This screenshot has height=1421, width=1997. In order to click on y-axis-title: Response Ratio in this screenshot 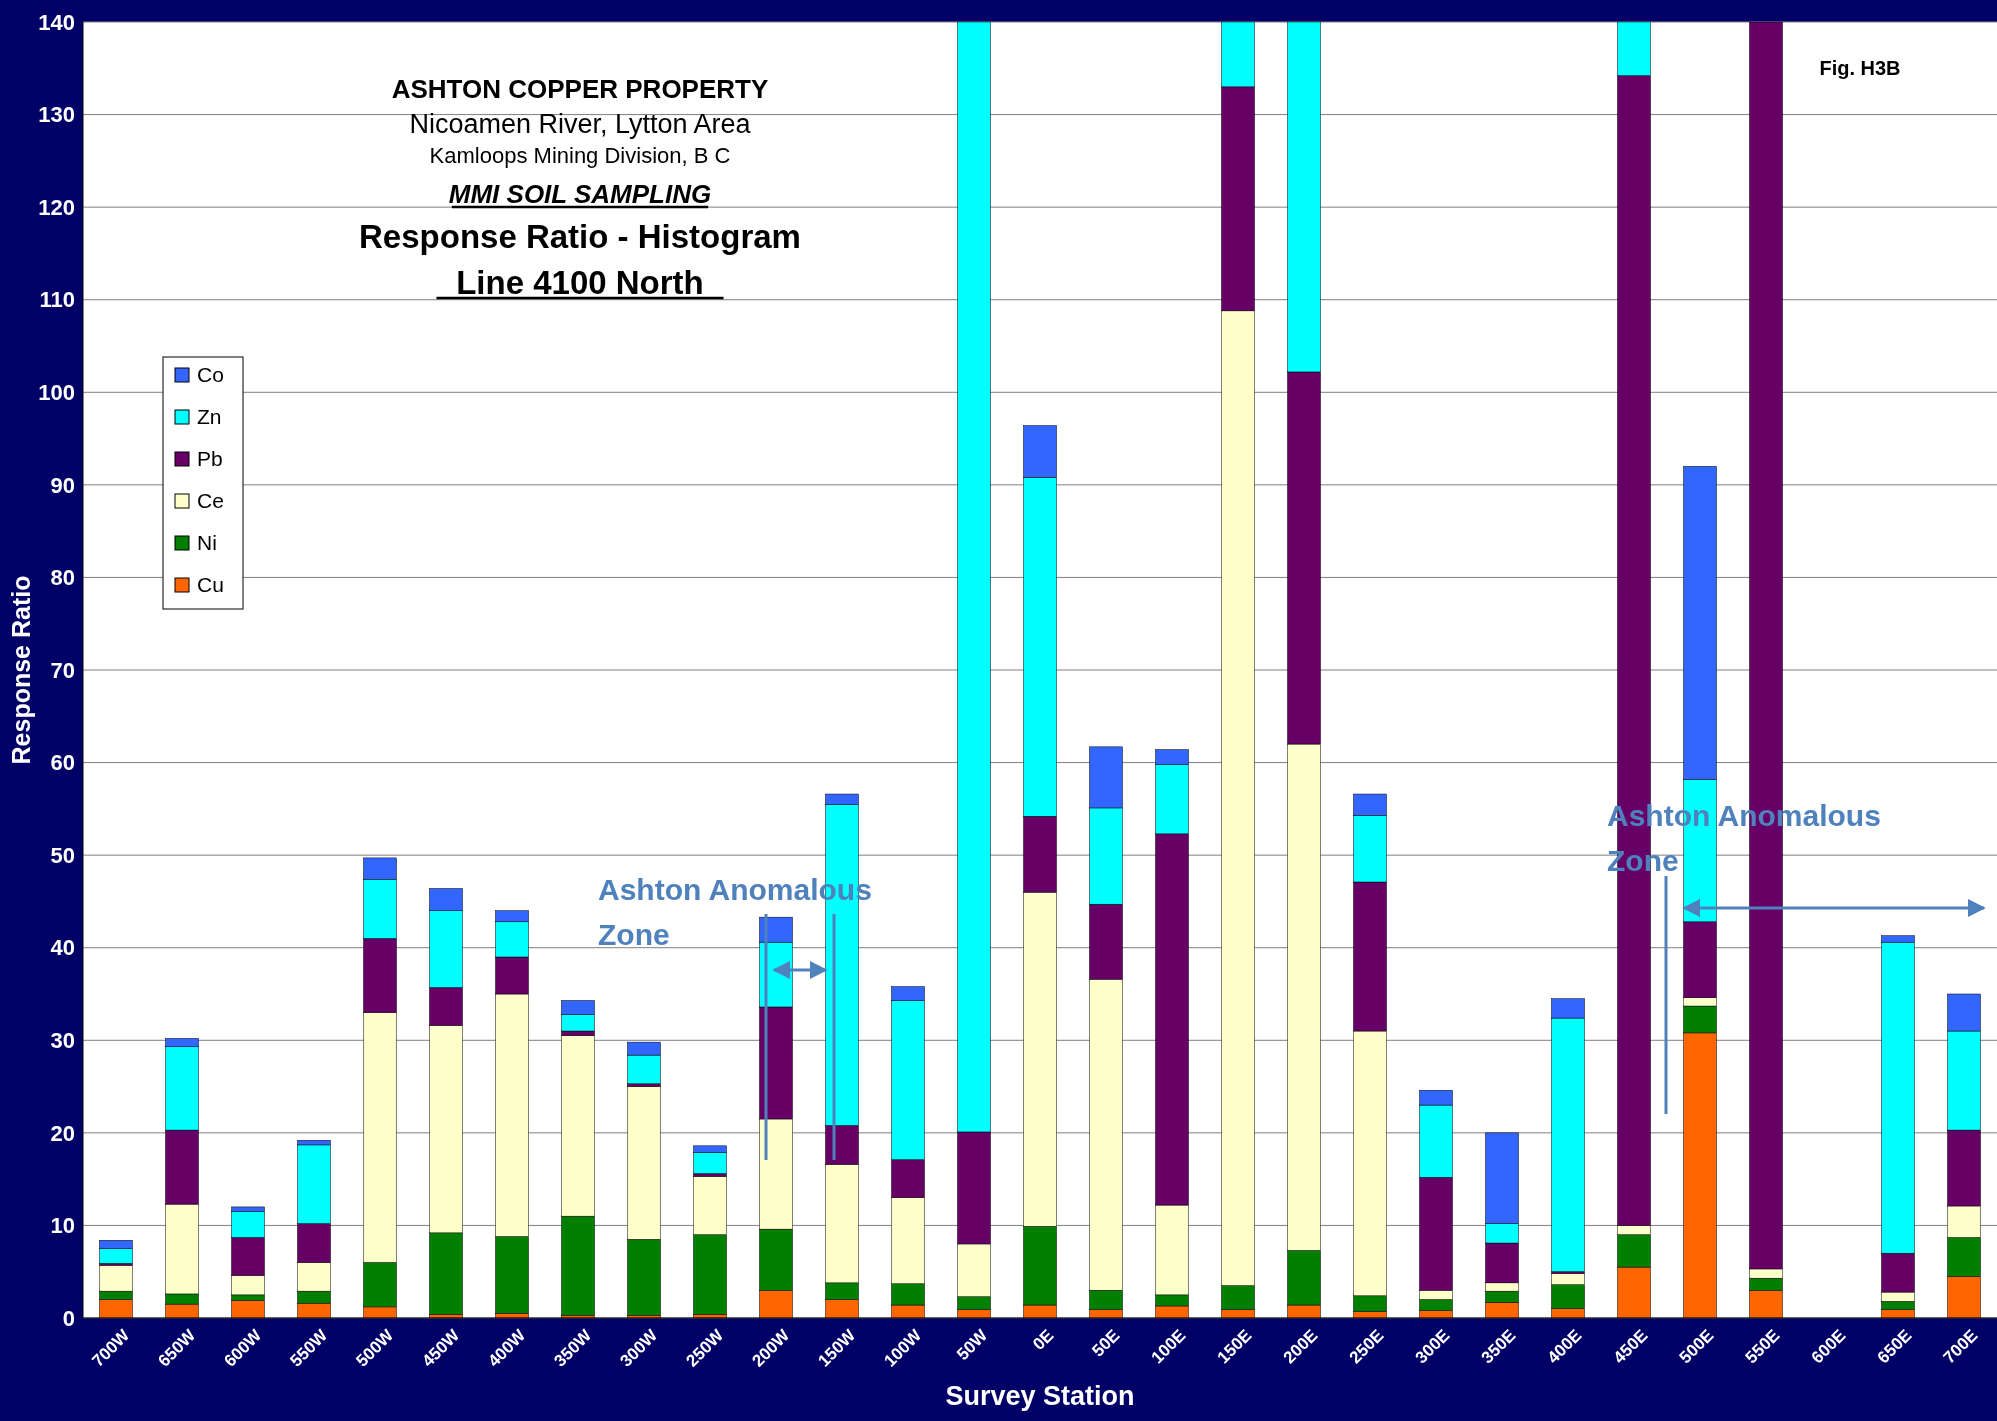, I will do `click(21, 670)`.